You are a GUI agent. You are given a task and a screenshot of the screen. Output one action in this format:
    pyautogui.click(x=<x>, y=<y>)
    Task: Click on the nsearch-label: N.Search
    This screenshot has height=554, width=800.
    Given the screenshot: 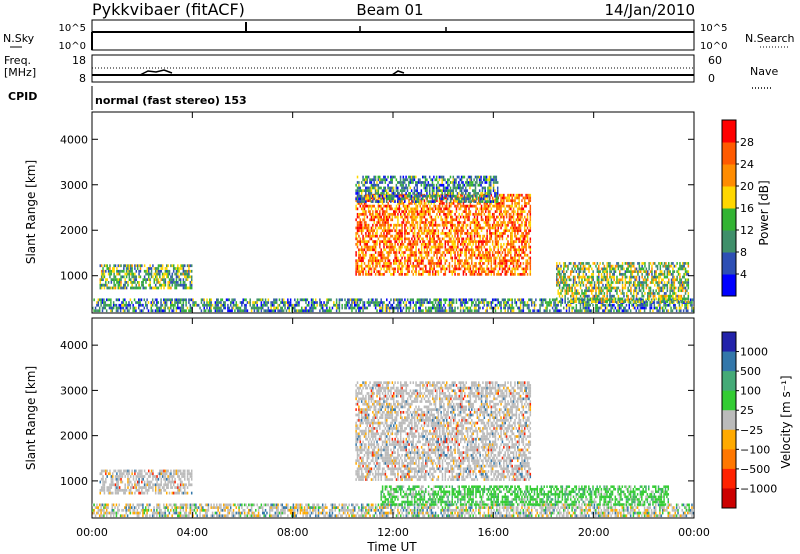 What is the action you would take?
    pyautogui.click(x=770, y=38)
    